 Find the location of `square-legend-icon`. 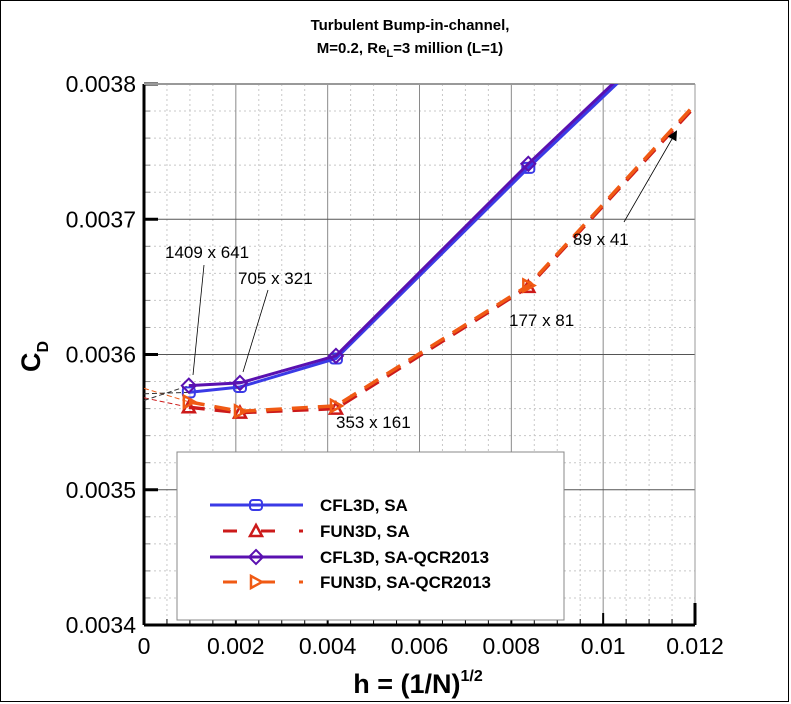

square-legend-icon is located at coordinates (256, 505).